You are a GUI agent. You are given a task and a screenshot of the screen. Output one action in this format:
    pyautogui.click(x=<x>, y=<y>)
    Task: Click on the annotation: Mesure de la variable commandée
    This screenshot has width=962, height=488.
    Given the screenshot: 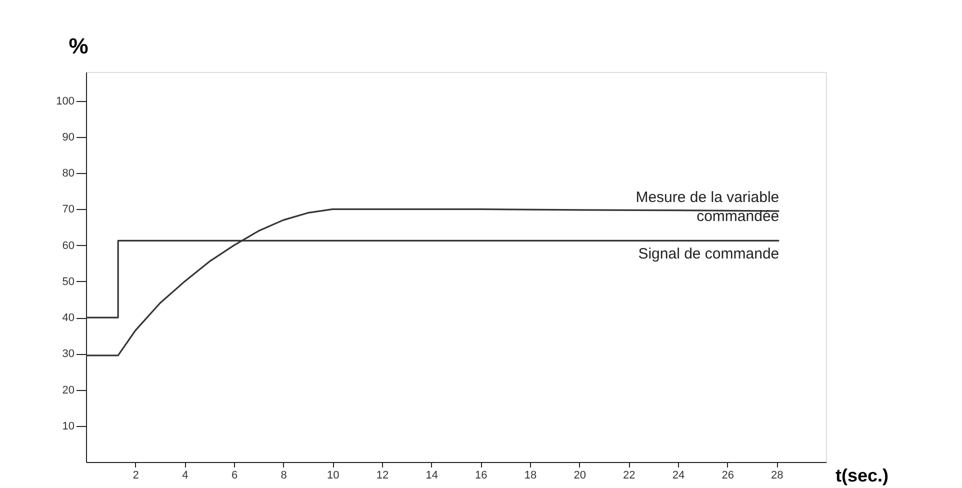 What is the action you would take?
    pyautogui.click(x=708, y=207)
    